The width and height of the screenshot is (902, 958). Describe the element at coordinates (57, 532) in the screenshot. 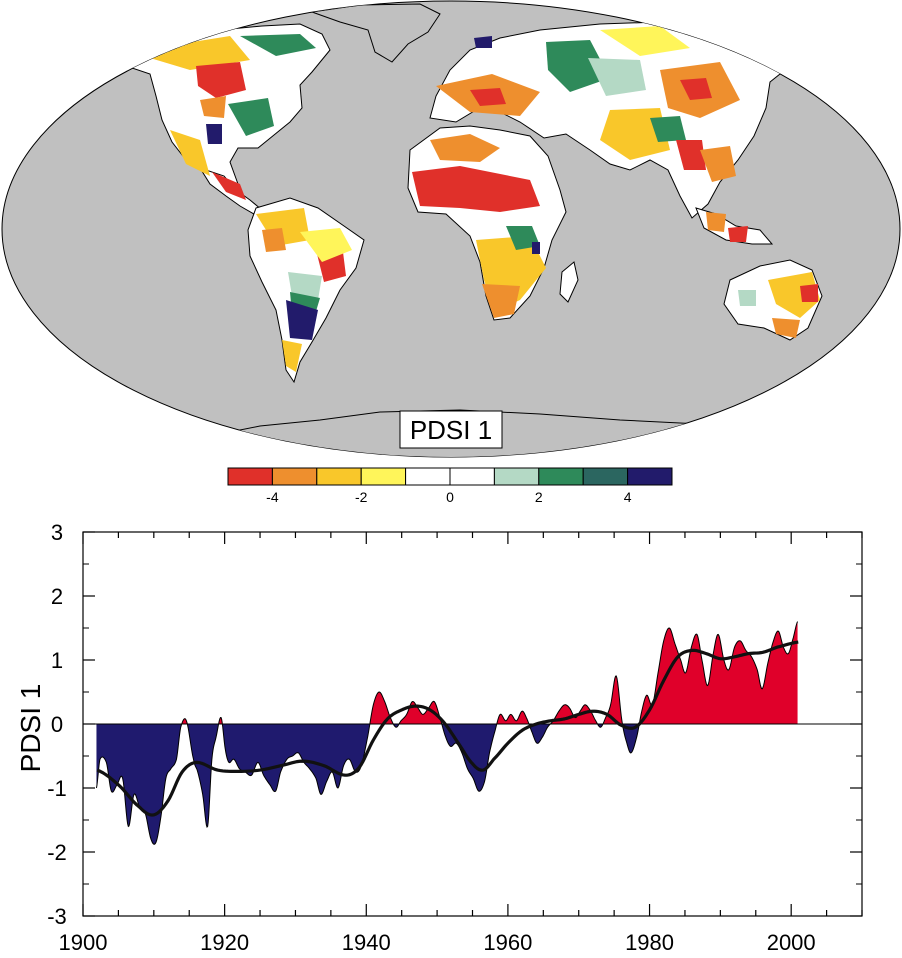

I see `y-tick-label: 3` at that location.